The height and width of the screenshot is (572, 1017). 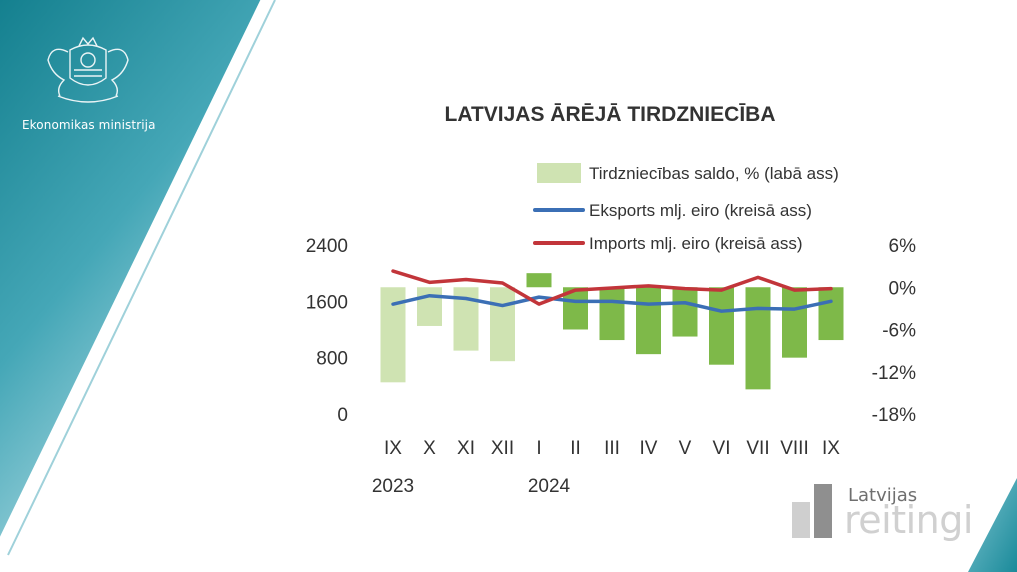 What do you see at coordinates (466, 448) in the screenshot?
I see `category-label: XI` at bounding box center [466, 448].